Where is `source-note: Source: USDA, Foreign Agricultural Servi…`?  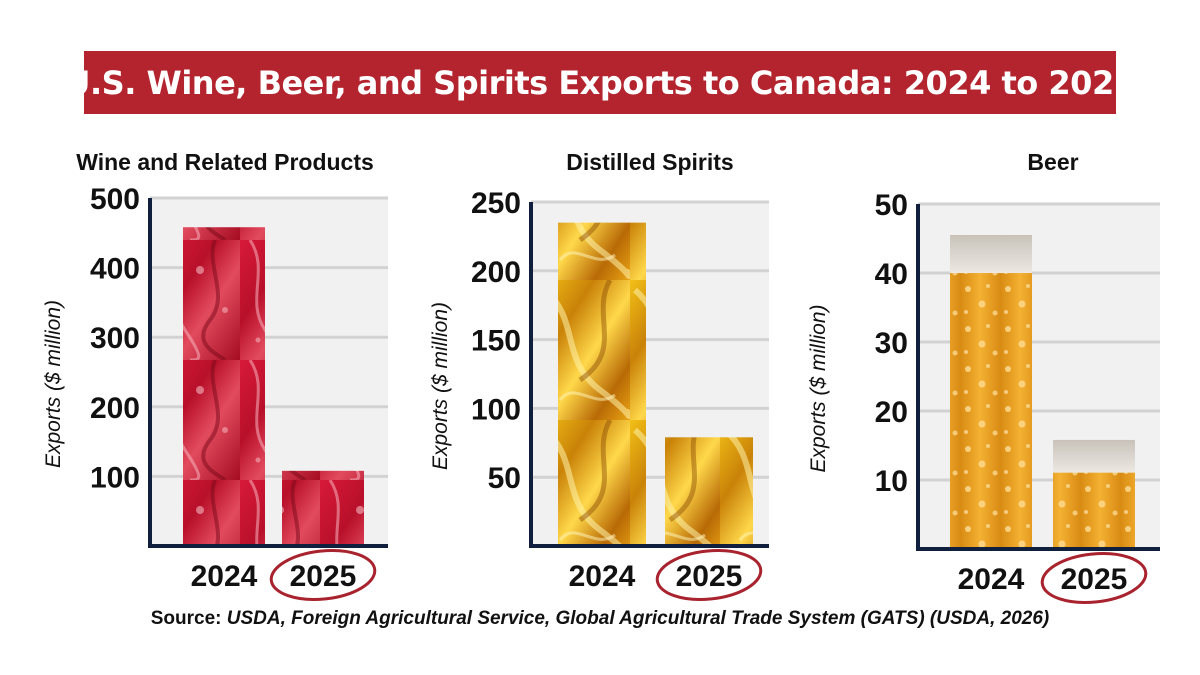 source-note: Source: USDA, Foreign Agricultural Servi… is located at coordinates (600, 619).